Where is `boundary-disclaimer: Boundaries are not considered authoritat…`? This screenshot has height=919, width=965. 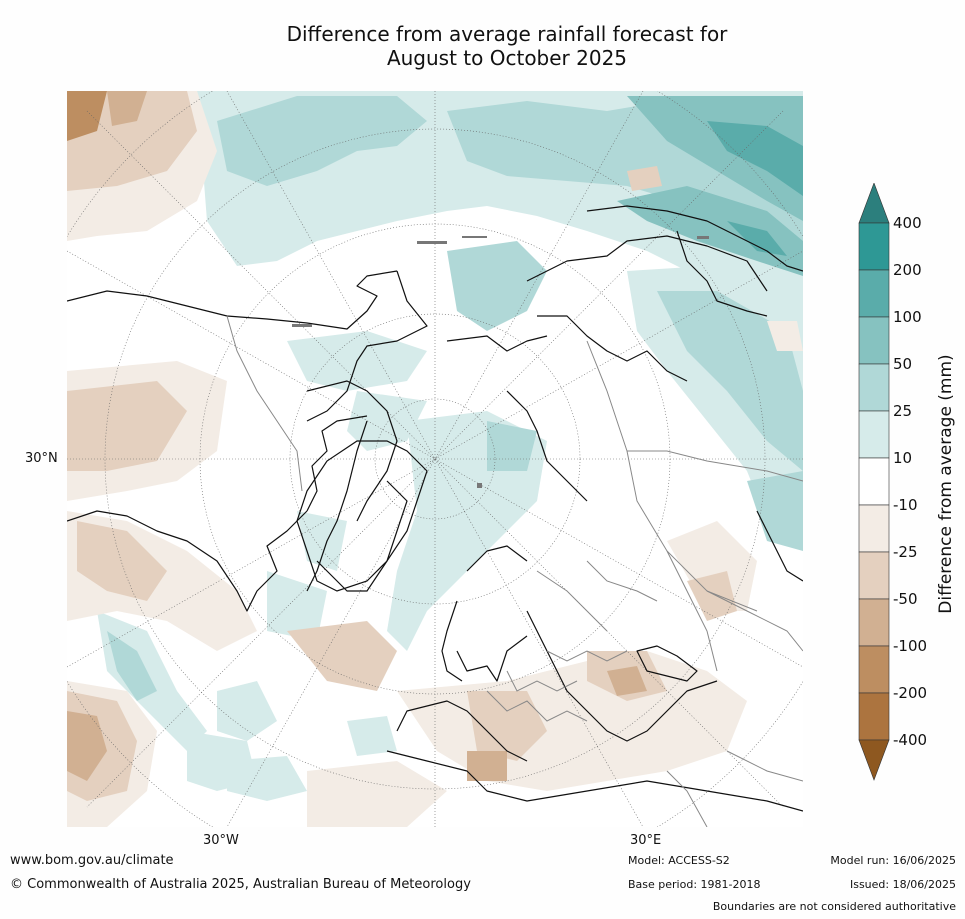 boundary-disclaimer: Boundaries are not considered authoritat… is located at coordinates (834, 906).